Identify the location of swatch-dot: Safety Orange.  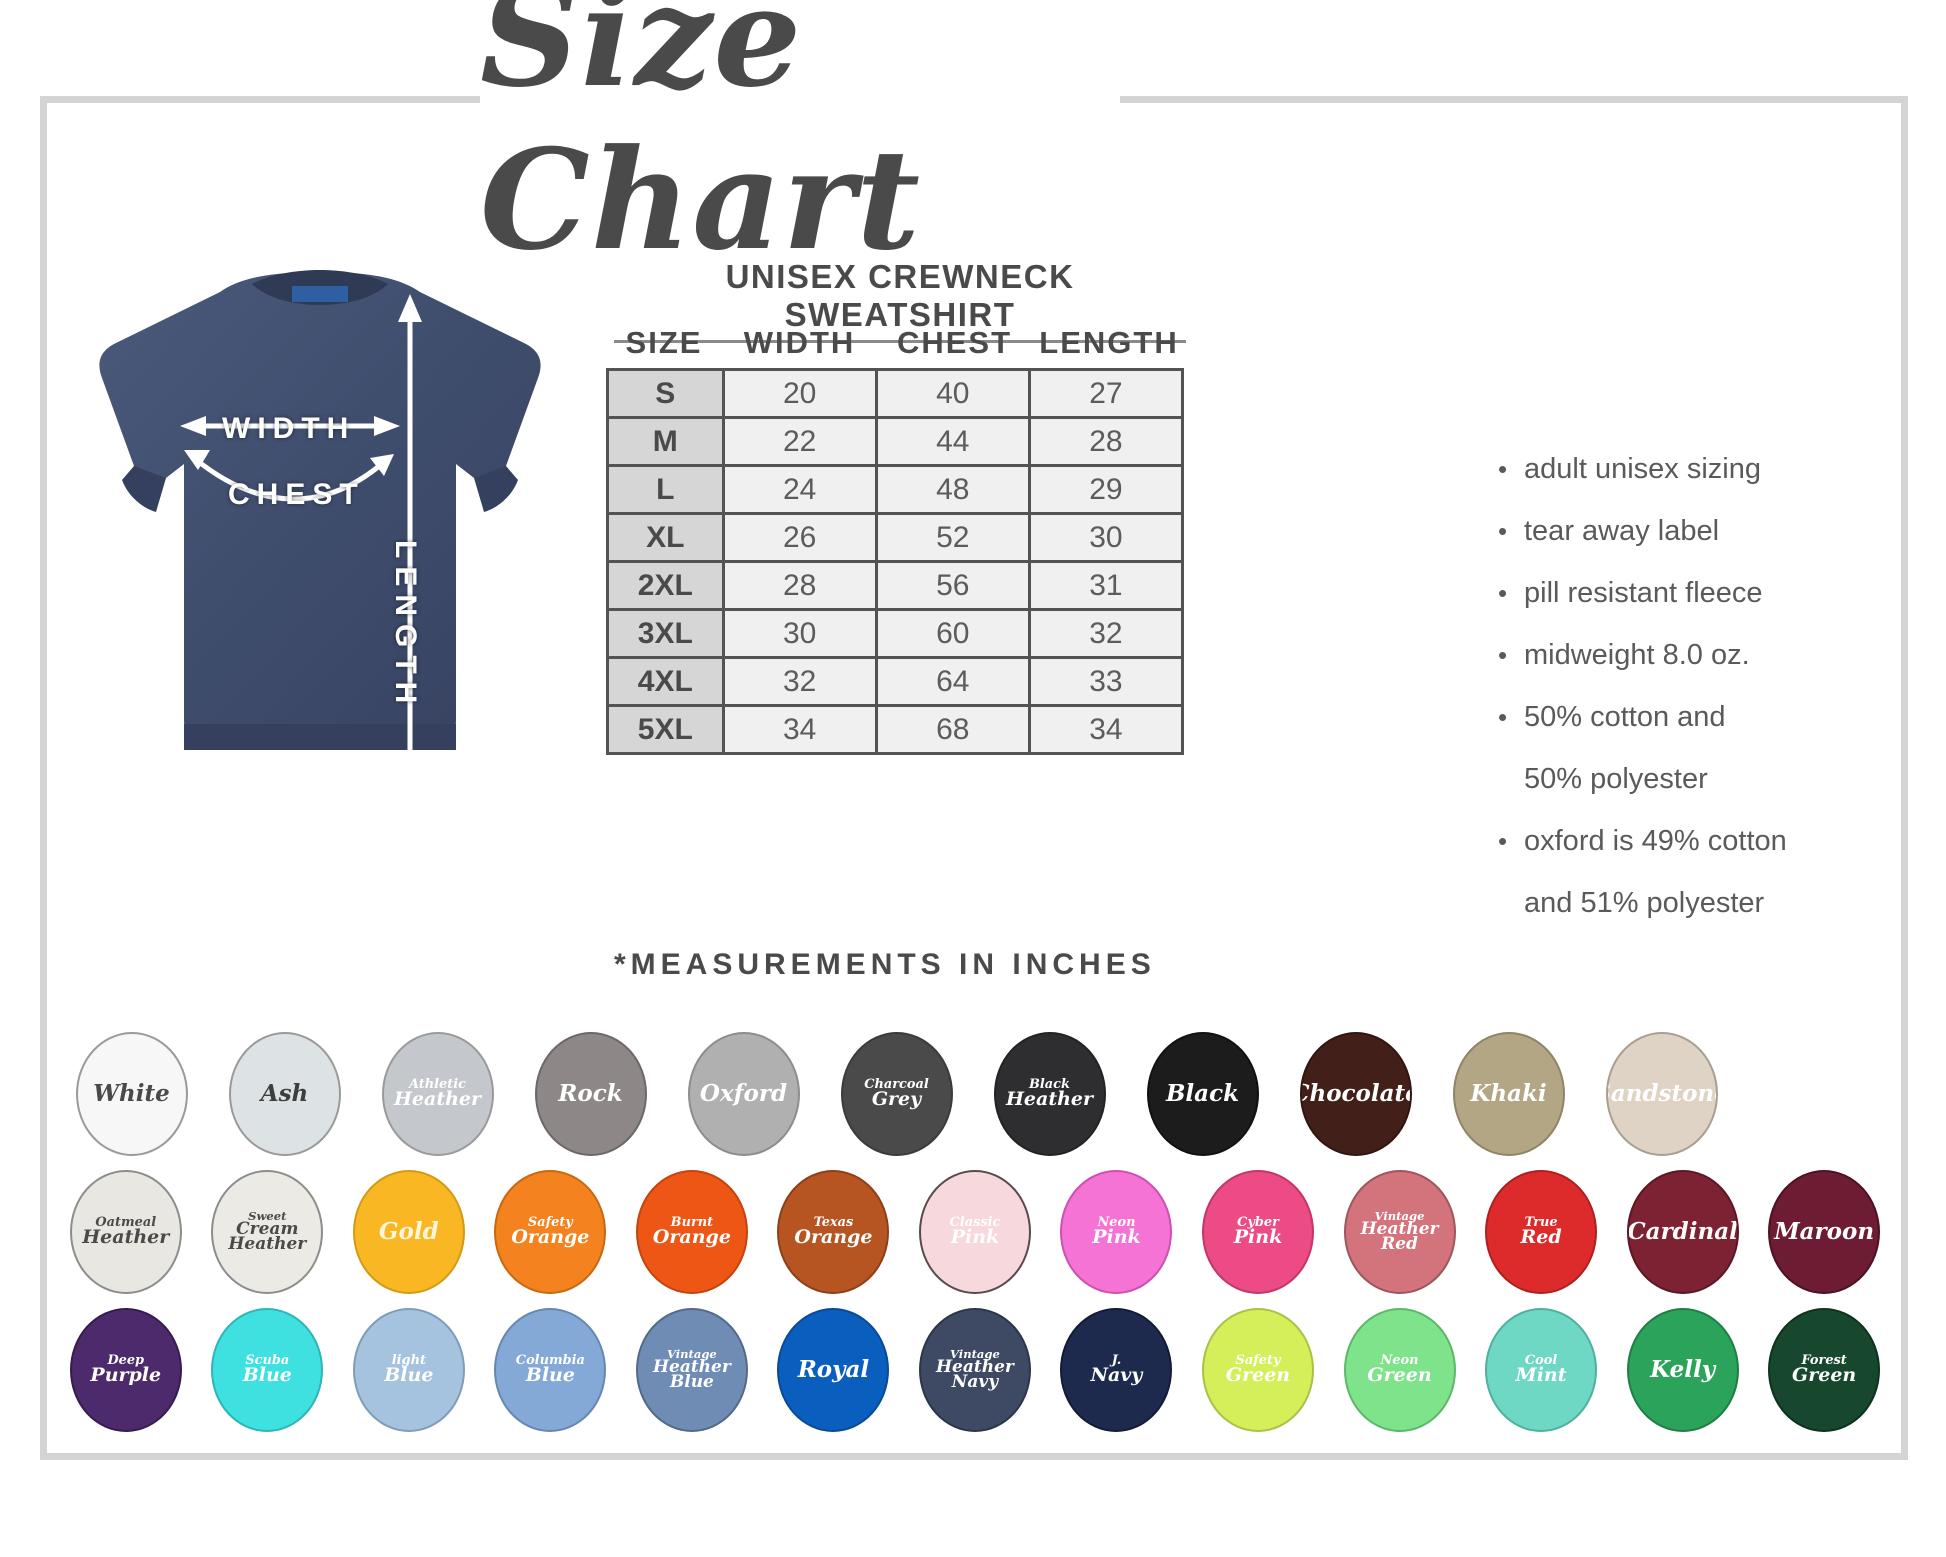
(550, 1232).